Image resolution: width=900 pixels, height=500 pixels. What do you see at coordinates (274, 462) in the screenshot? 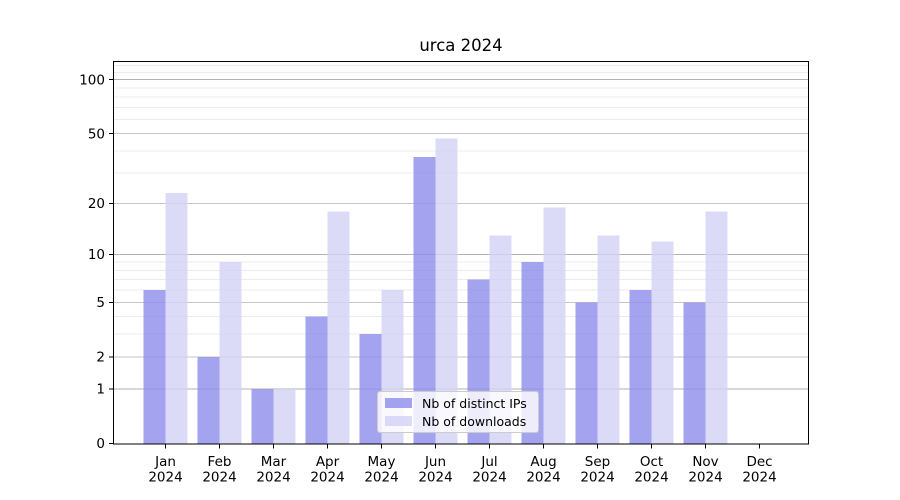
I see `x-tick-label-month: Mar` at bounding box center [274, 462].